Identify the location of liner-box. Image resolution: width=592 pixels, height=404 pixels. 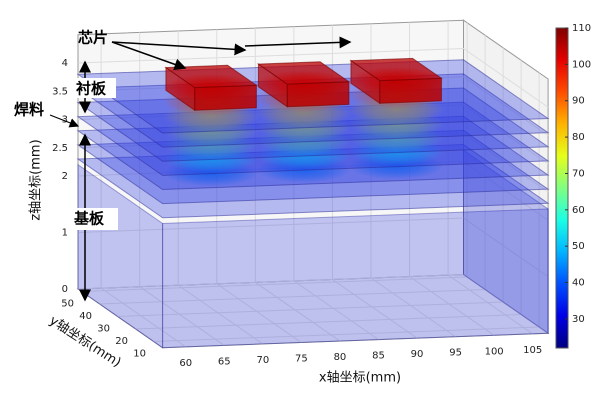
(94, 88).